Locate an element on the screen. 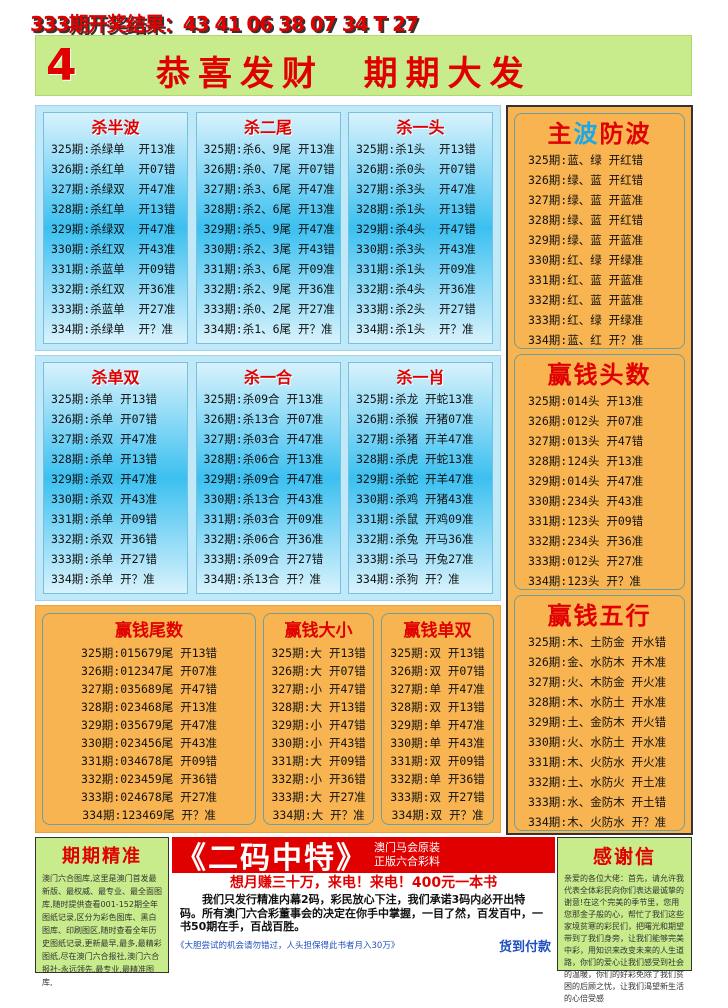 The width and height of the screenshot is (728, 1008). prediction-row: 325期:蓝、绿 开红错 is located at coordinates (586, 160).